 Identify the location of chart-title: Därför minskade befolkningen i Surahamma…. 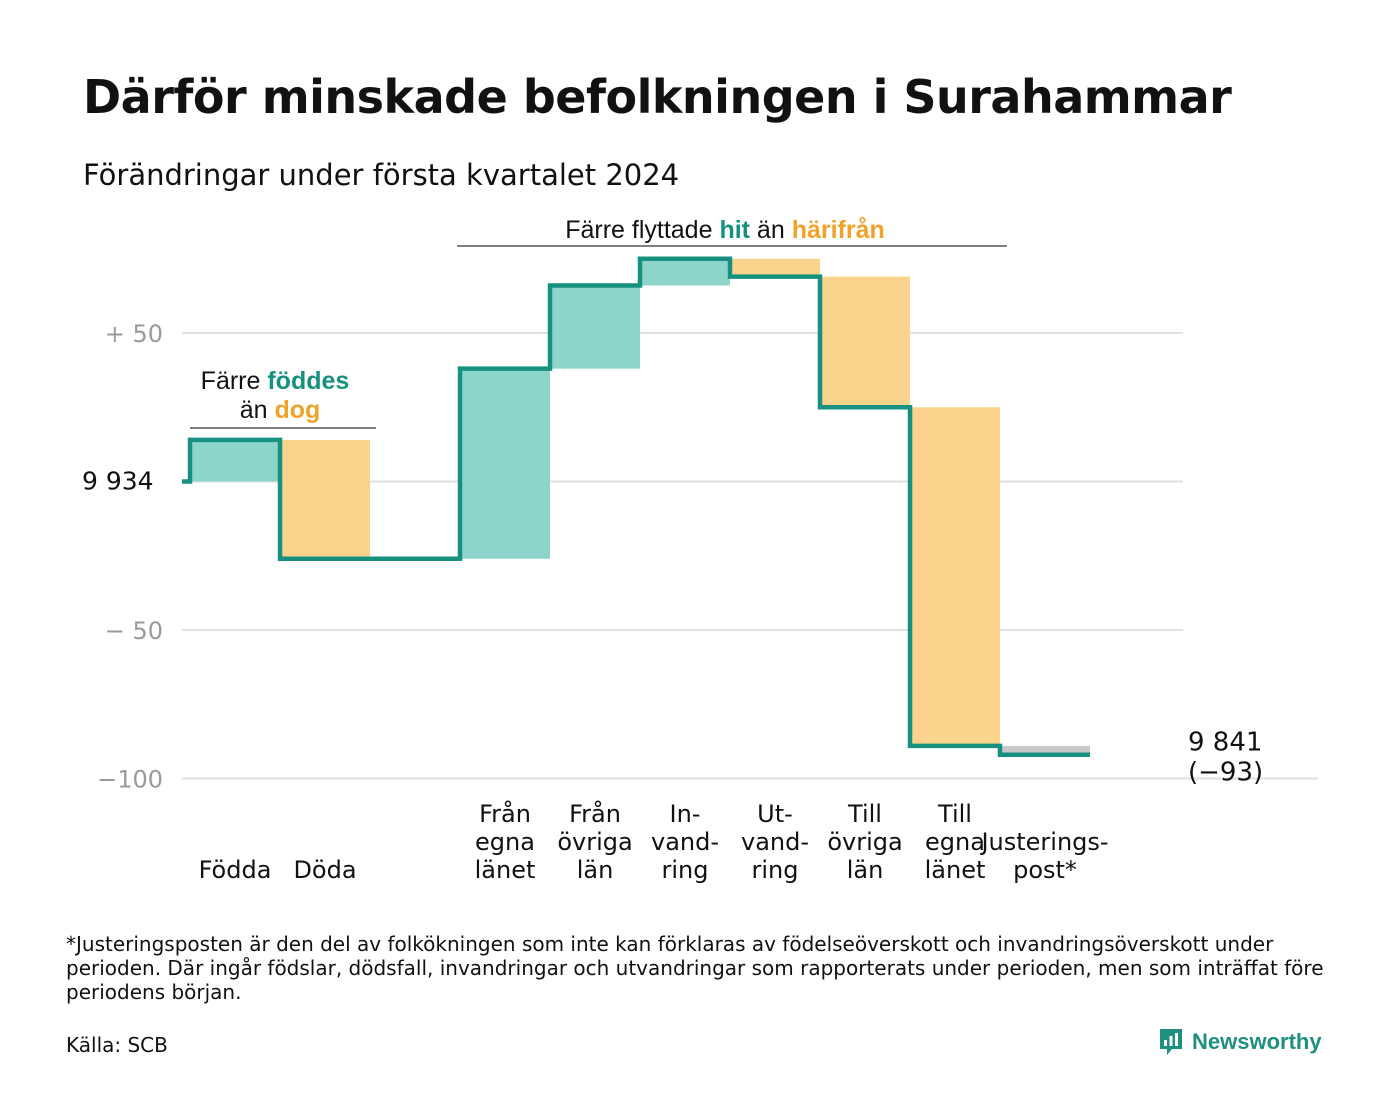
(657, 97).